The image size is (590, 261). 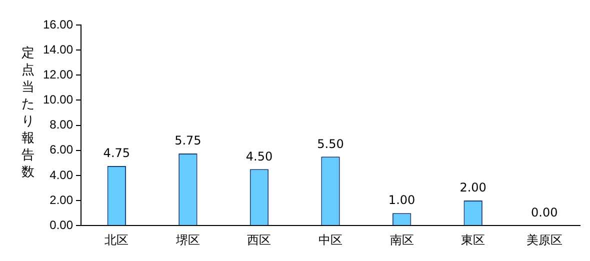 I want to click on y-tick-label: 14.00, so click(x=58, y=49).